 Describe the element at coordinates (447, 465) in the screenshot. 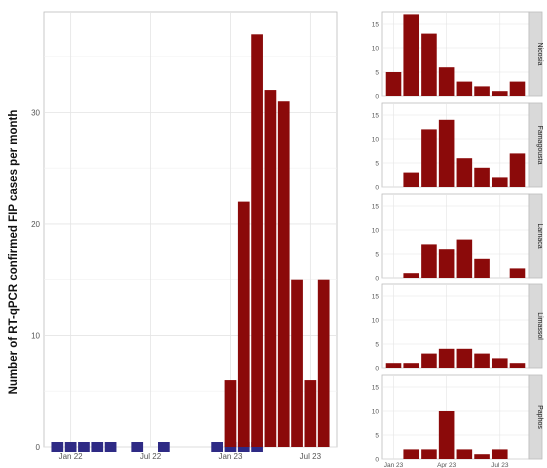

I see `x-tick-label: Apr 23` at that location.